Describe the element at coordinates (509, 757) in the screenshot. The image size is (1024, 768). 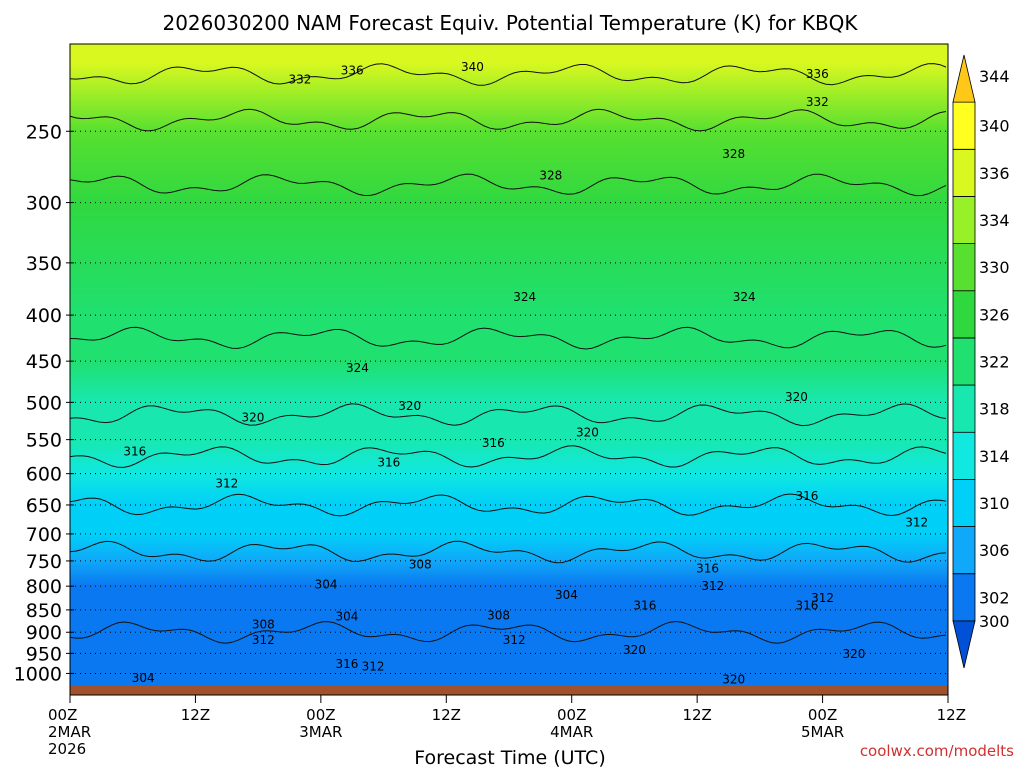
I see `x-axis-label: Forecast Time (UTC)` at that location.